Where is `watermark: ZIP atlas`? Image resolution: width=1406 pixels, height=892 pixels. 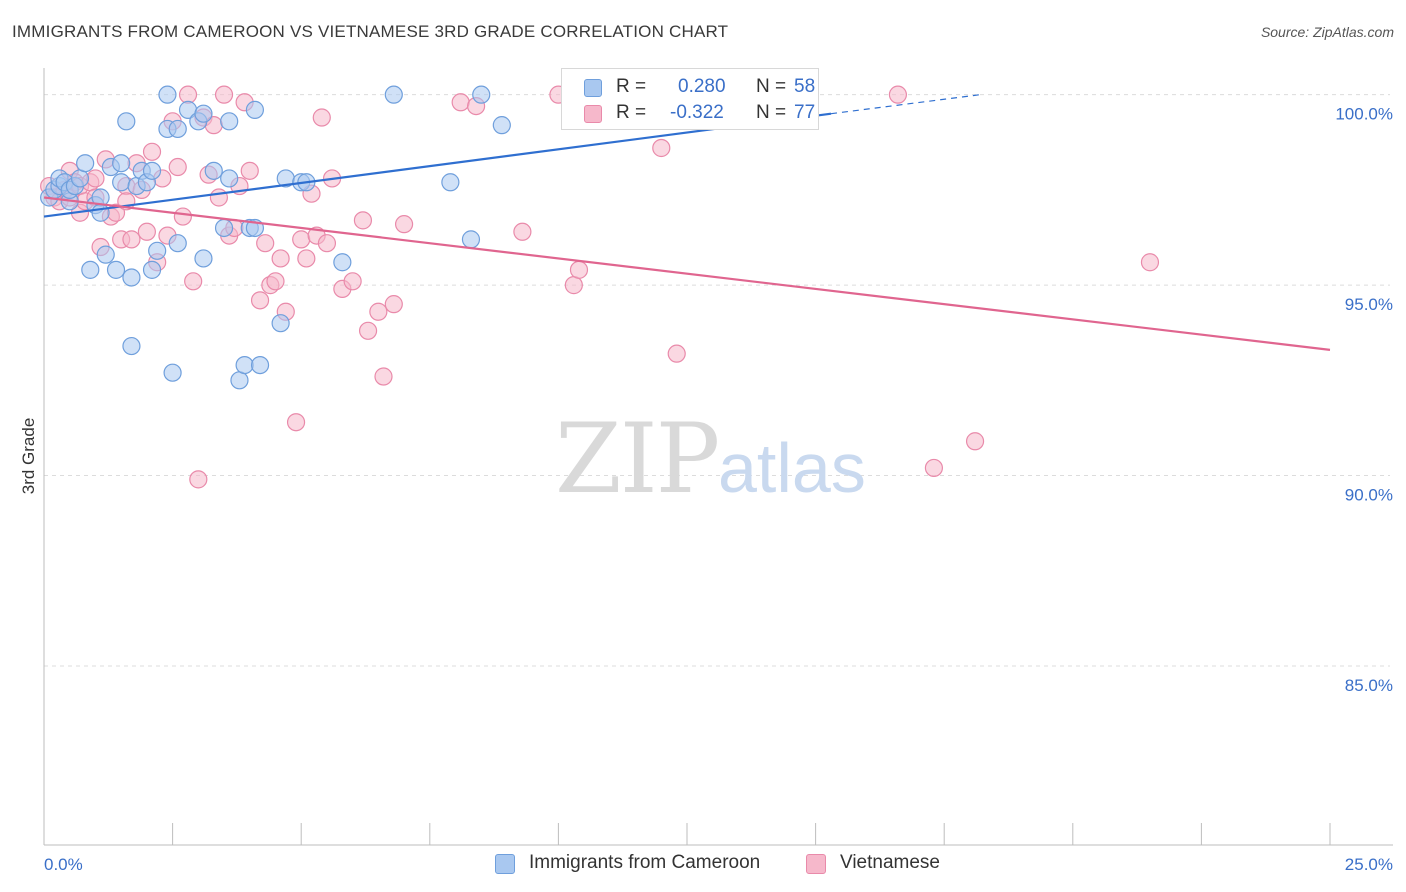
watermark: ZIP atlas is located at coordinates (710, 459).